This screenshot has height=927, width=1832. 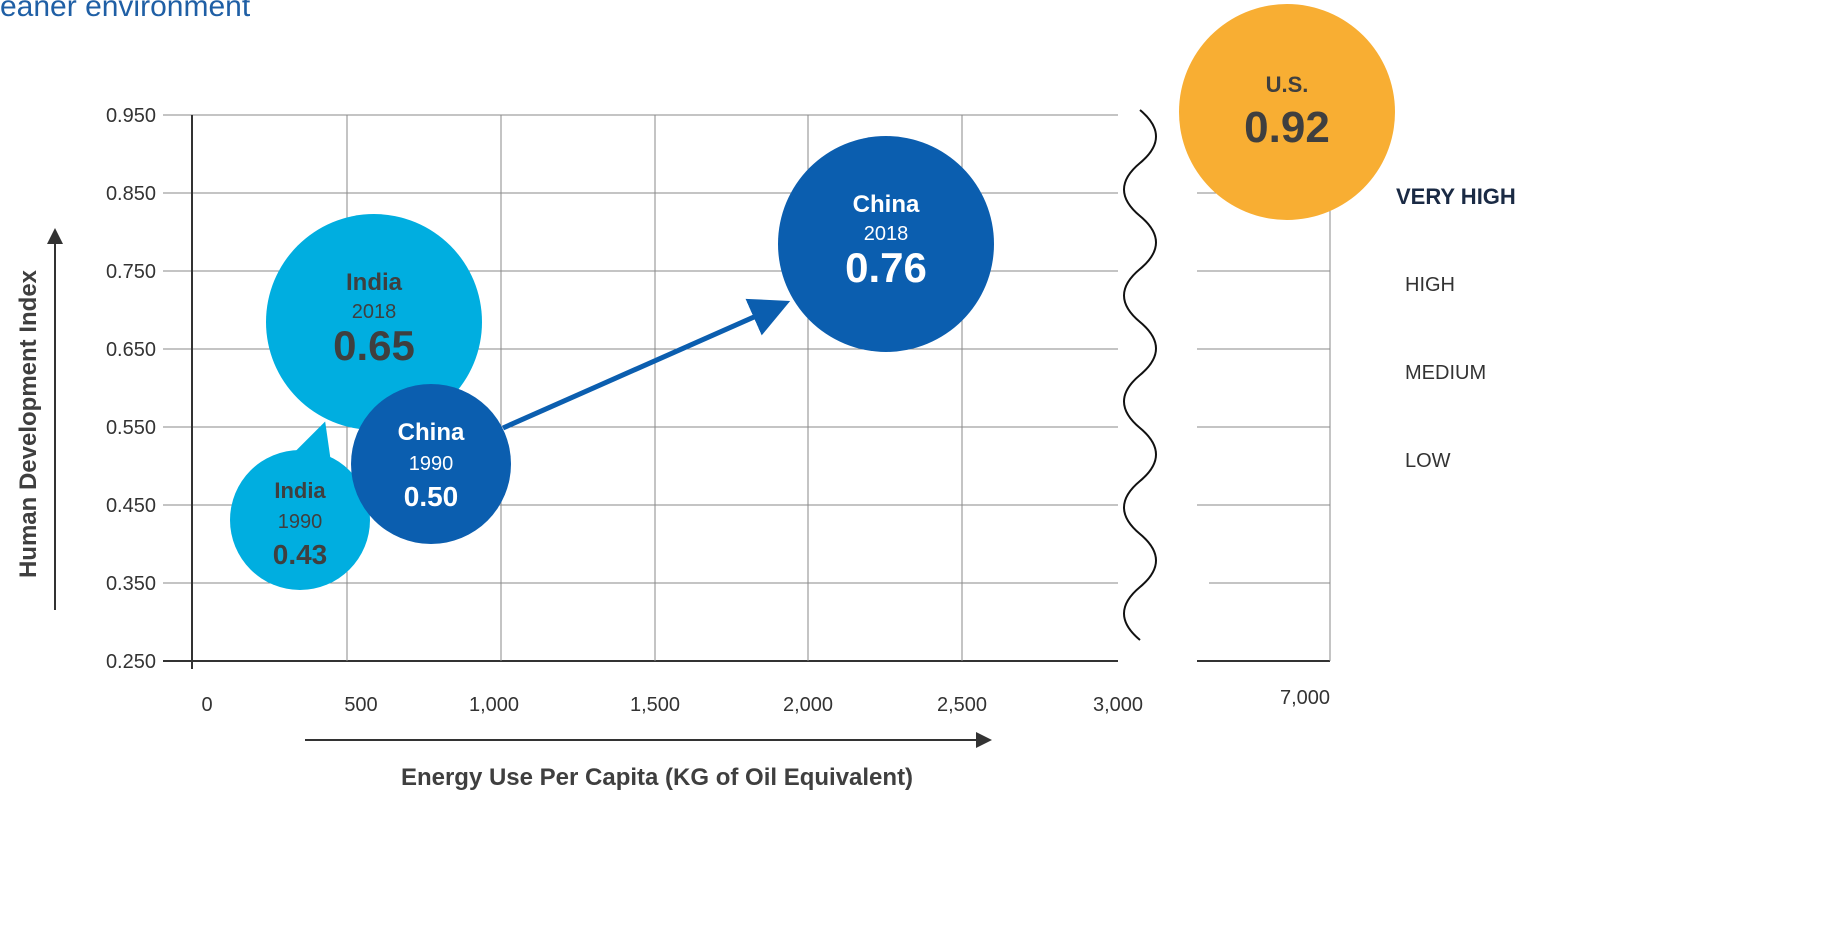 I want to click on y-tick-label: 0.250, so click(x=131, y=662).